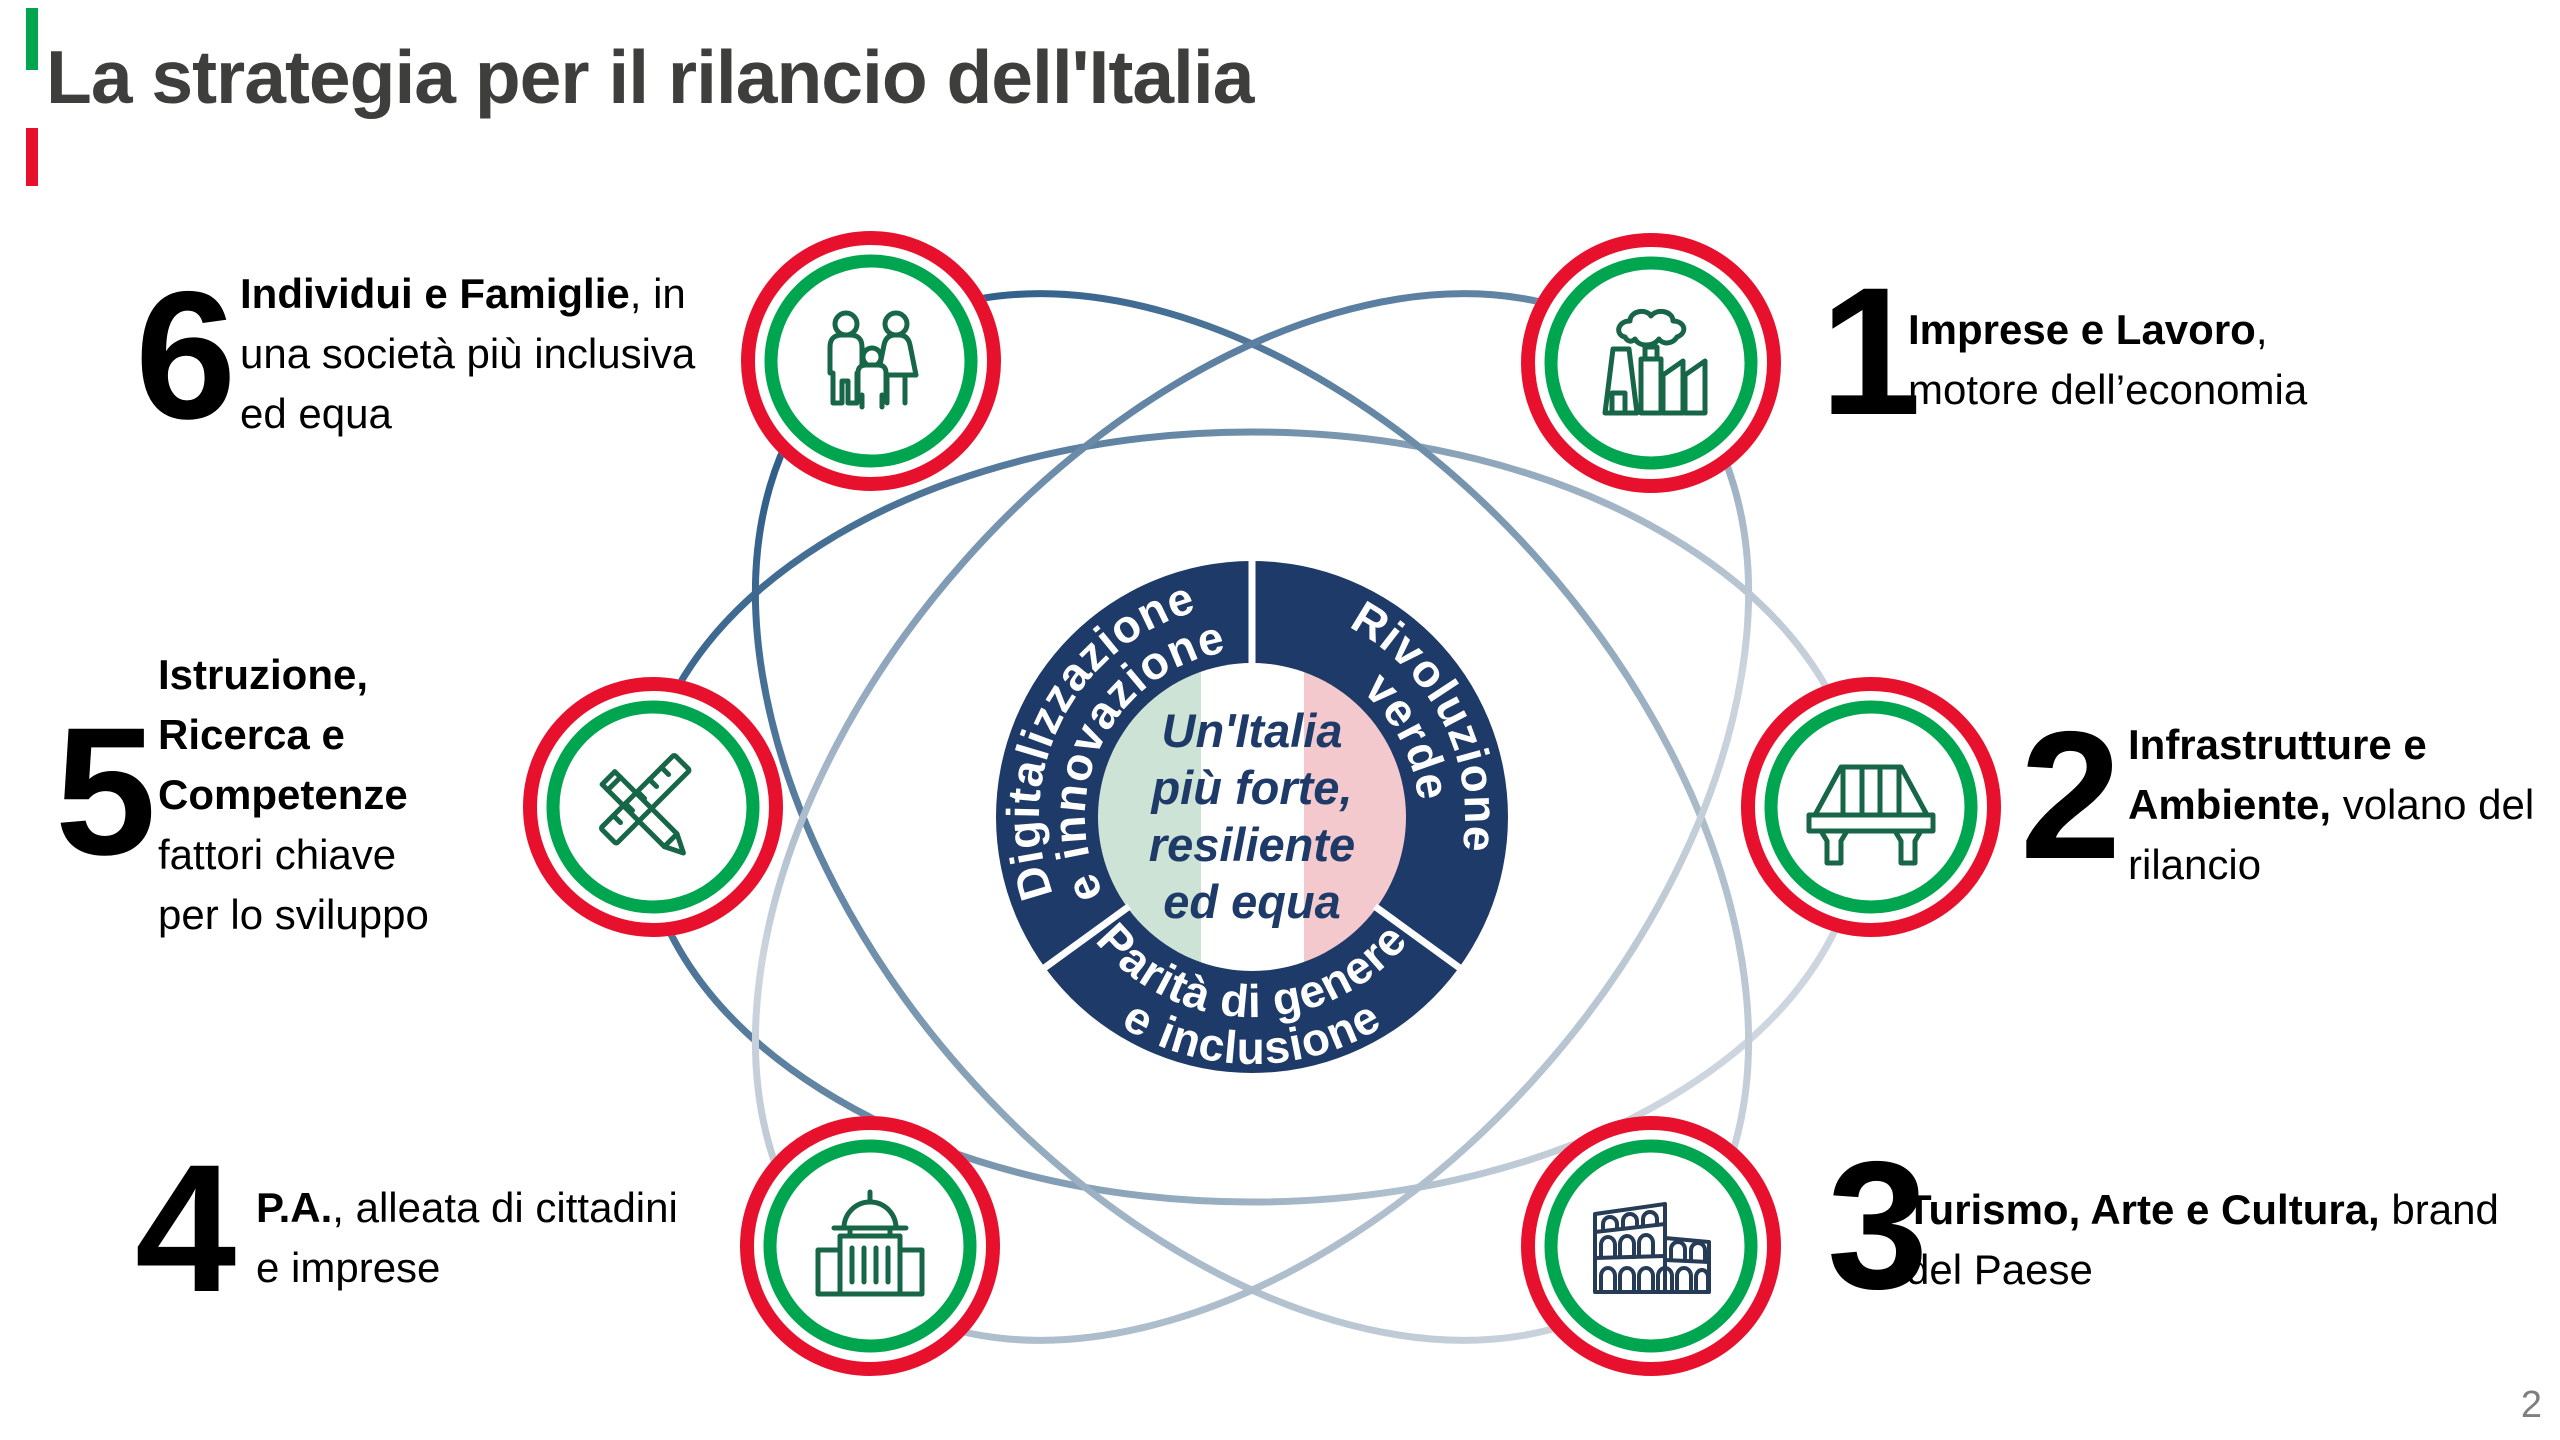 The image size is (2560, 1440). I want to click on satellite-4-pa, so click(870, 1246).